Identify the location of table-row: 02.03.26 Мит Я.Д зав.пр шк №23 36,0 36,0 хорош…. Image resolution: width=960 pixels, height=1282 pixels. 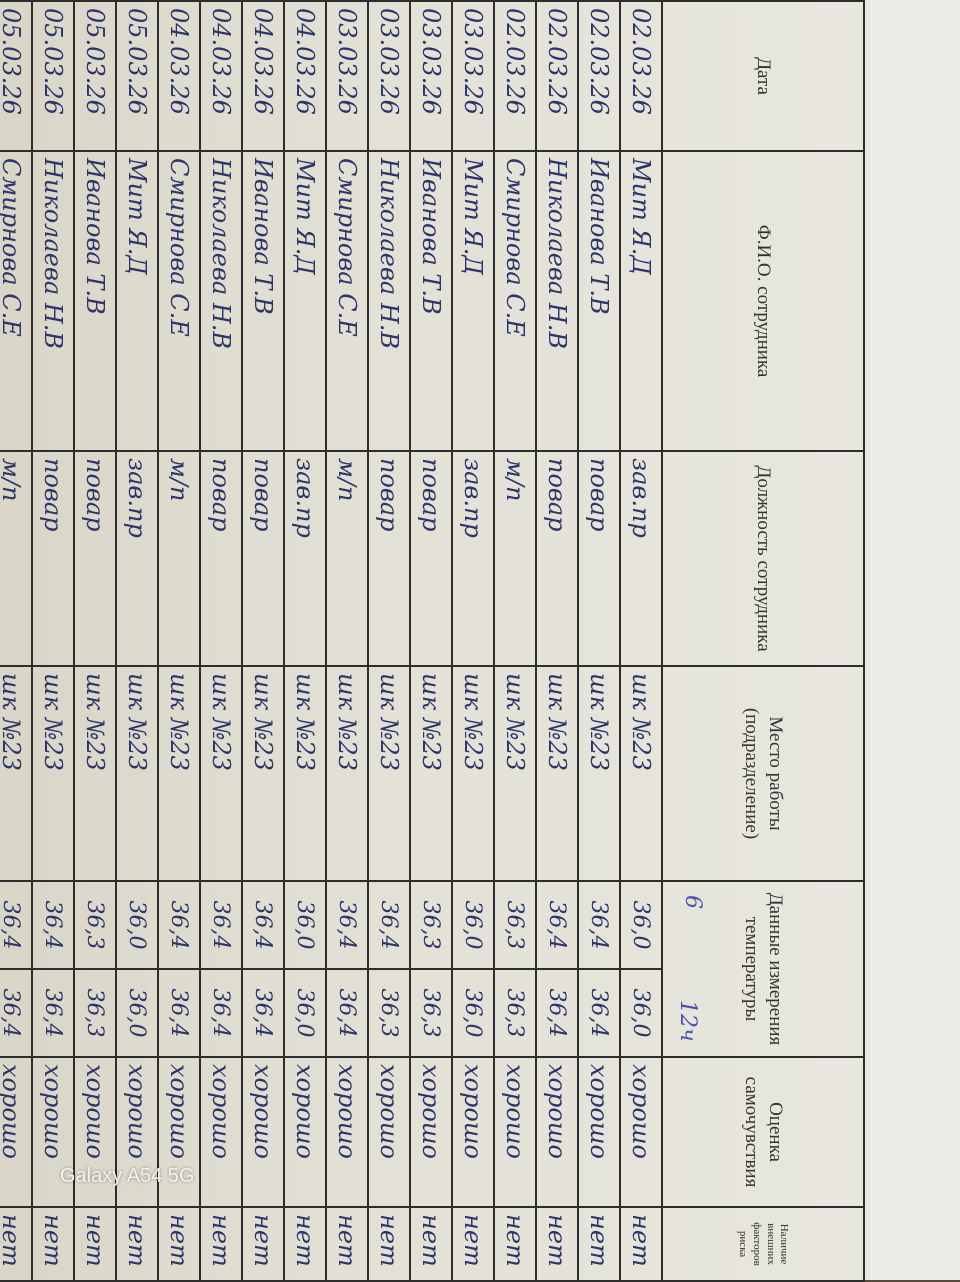
(641, 641).